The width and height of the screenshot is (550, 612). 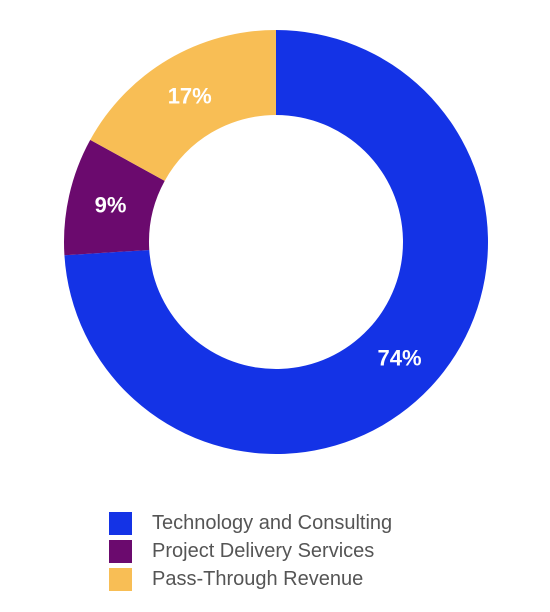 What do you see at coordinates (258, 578) in the screenshot?
I see `legend-label: Pass-Through Revenue` at bounding box center [258, 578].